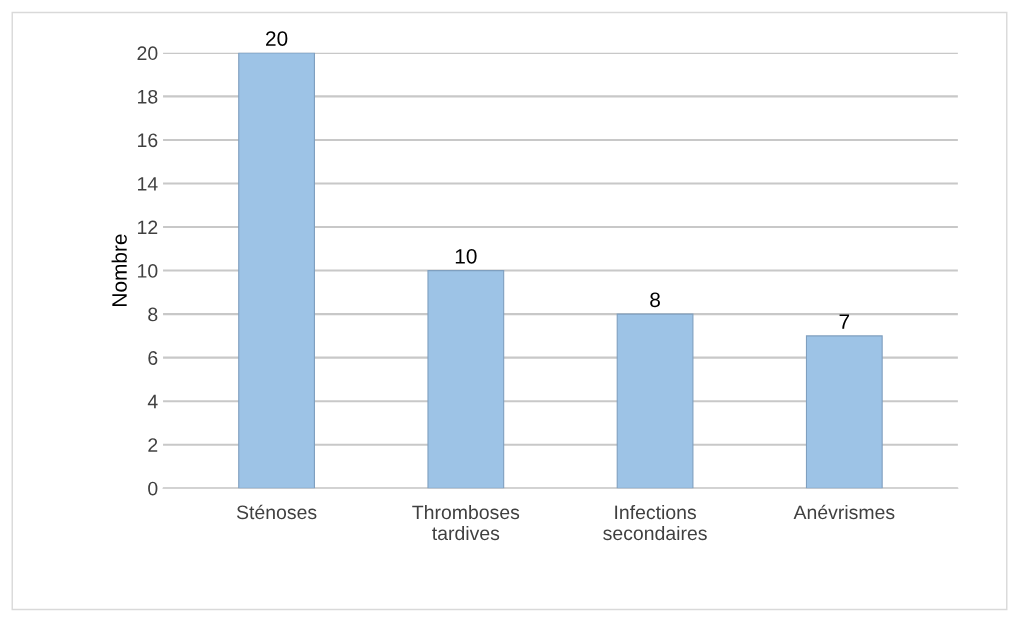  Describe the element at coordinates (153, 488) in the screenshot. I see `y-tick-label: 0` at that location.